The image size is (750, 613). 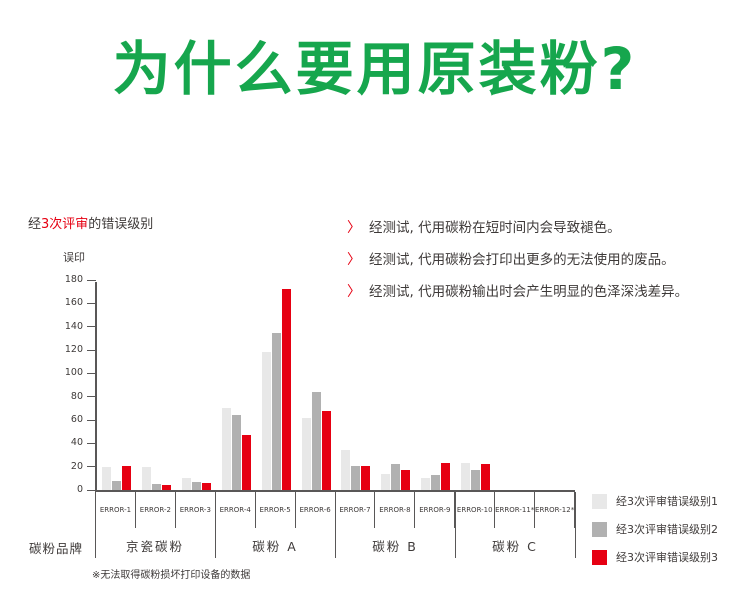 I want to click on x-axis-category-label: ERROR-2, so click(x=156, y=510).